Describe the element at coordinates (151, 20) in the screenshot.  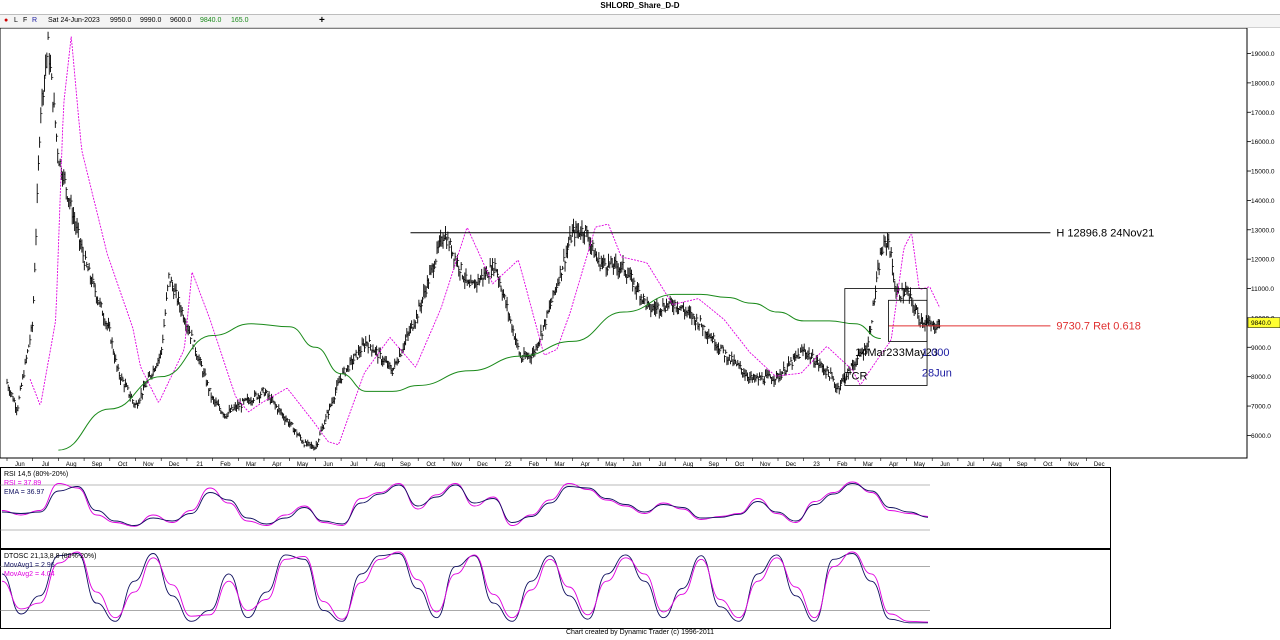
I see `bar-high: 9990.0` at that location.